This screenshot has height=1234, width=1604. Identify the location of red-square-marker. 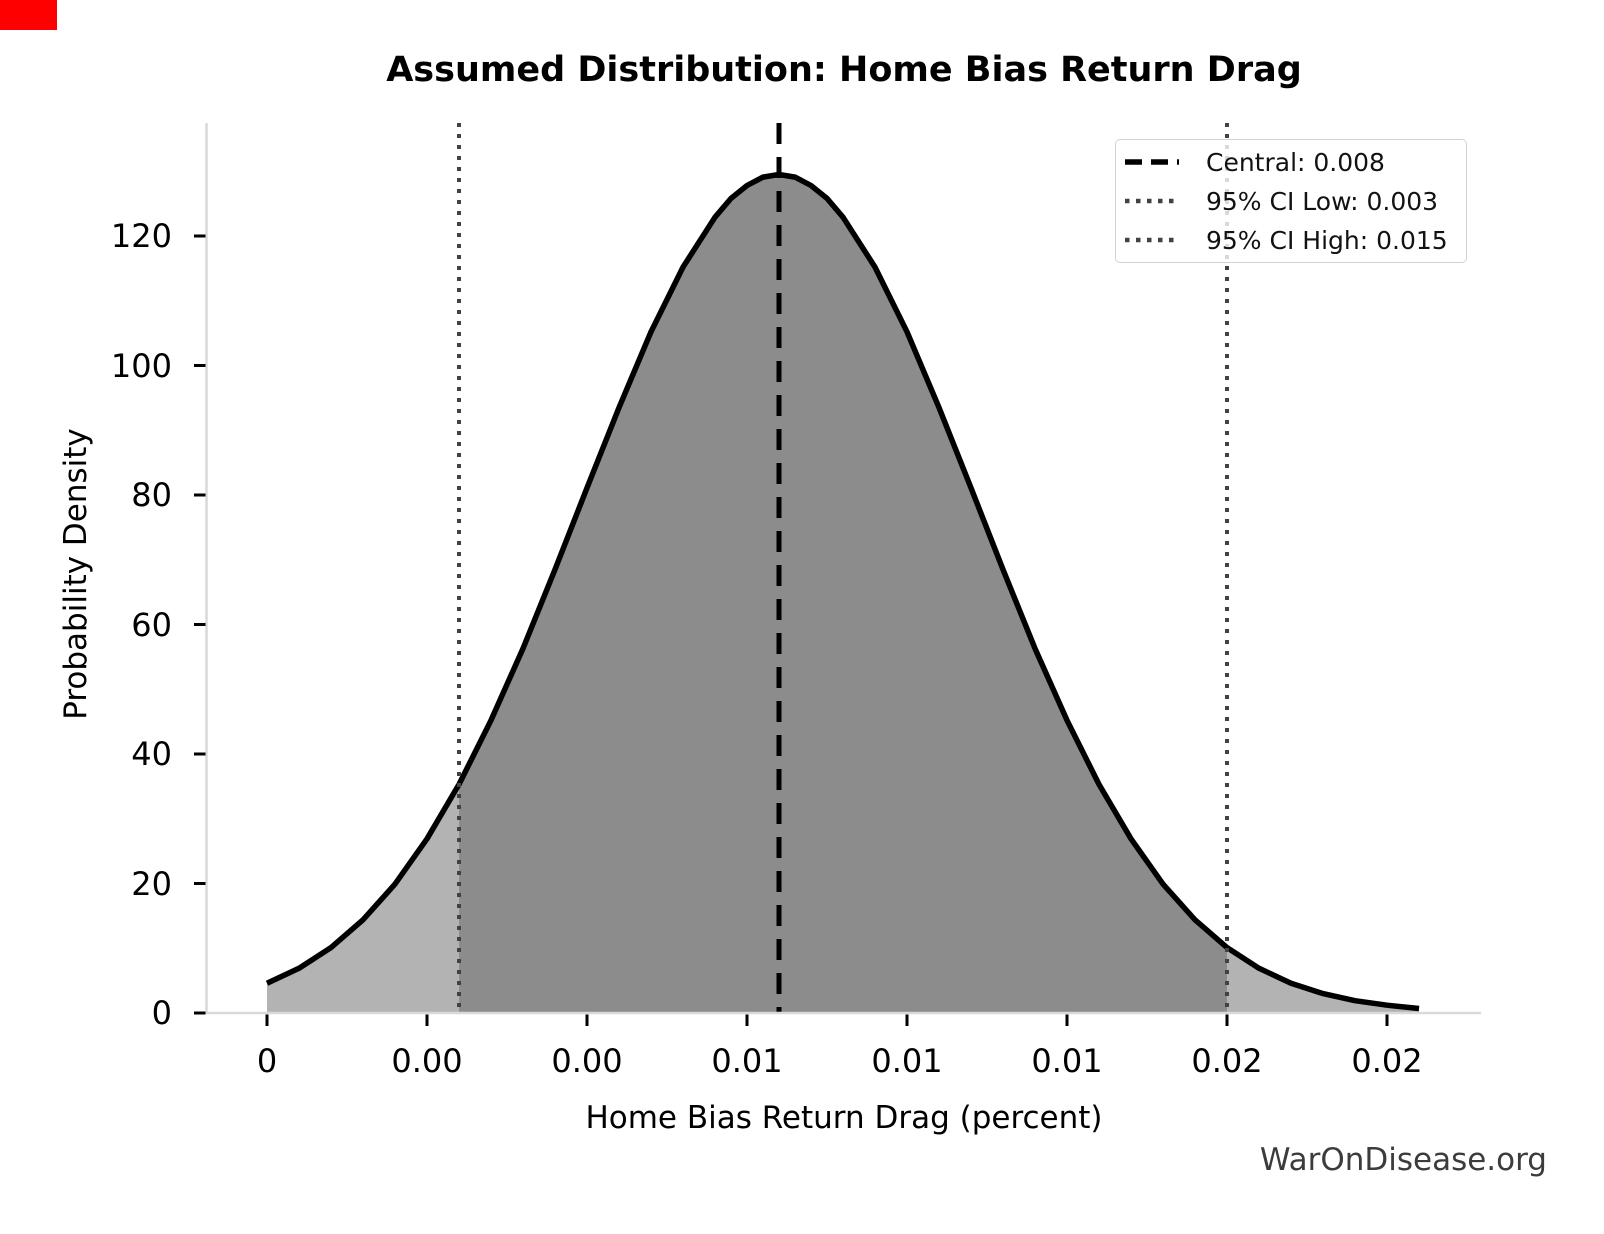
(28, 15).